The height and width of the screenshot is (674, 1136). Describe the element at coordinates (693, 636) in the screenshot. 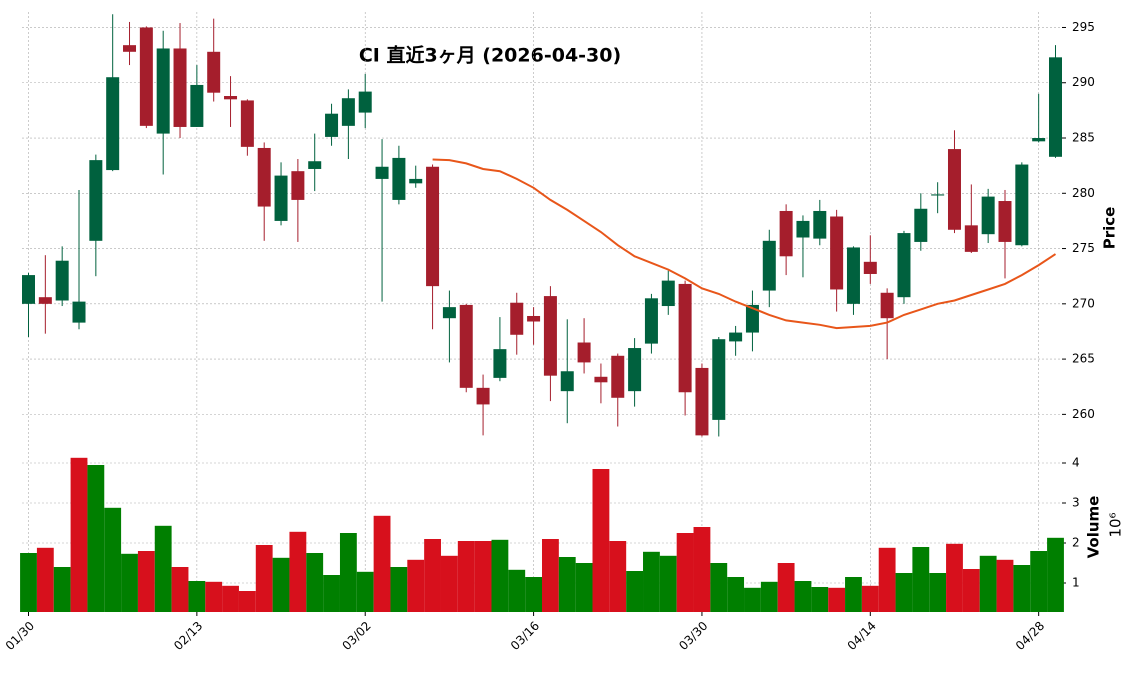

I see `x-tick-label: 03/30` at that location.